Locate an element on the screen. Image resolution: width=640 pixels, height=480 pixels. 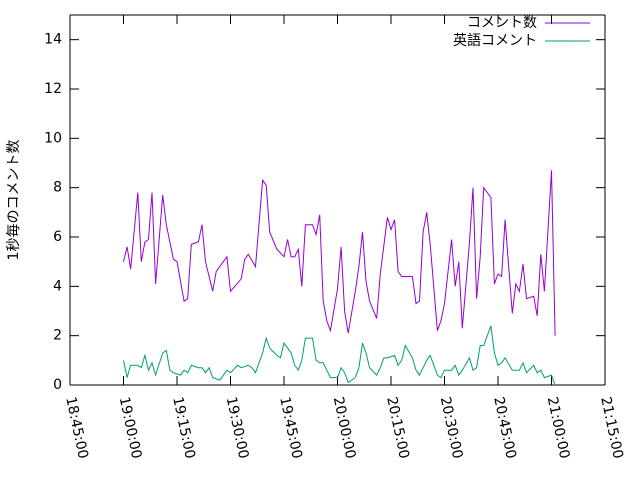
y-axis-label: 1秒毎のコメント数 is located at coordinates (14, 200).